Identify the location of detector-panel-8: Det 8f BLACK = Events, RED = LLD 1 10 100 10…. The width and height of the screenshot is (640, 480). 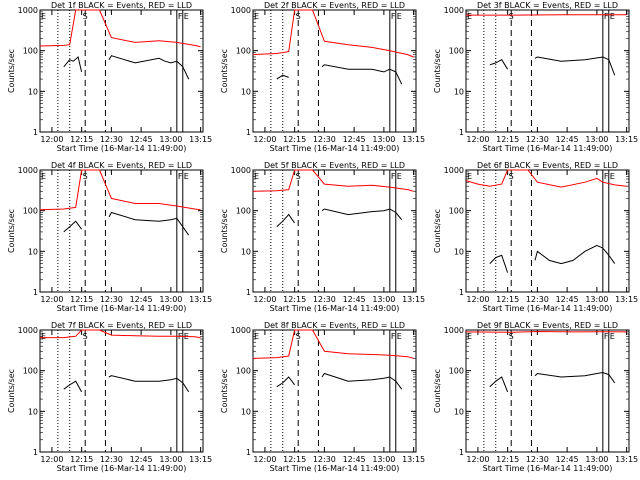
(322, 397).